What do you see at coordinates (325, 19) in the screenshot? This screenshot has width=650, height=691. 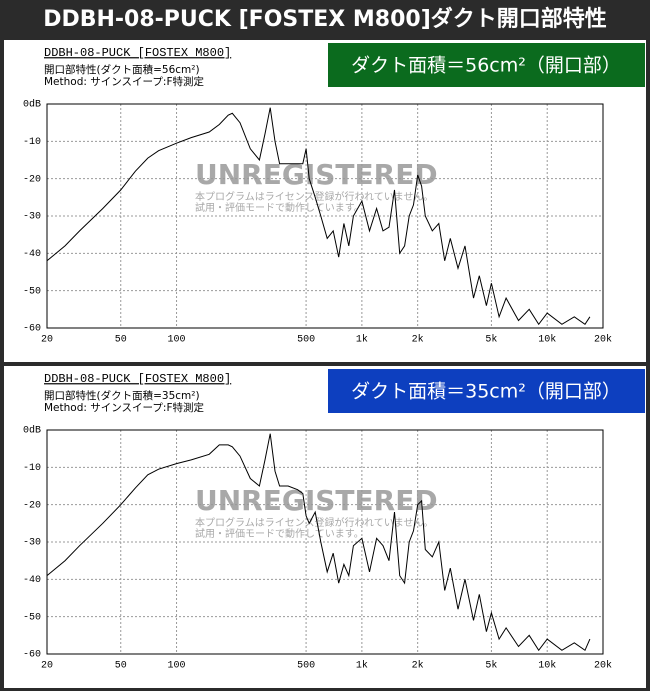 I see `page-title: DDBH-08-PUCK [FOSTEX M800]ダクト開口部特性` at bounding box center [325, 19].